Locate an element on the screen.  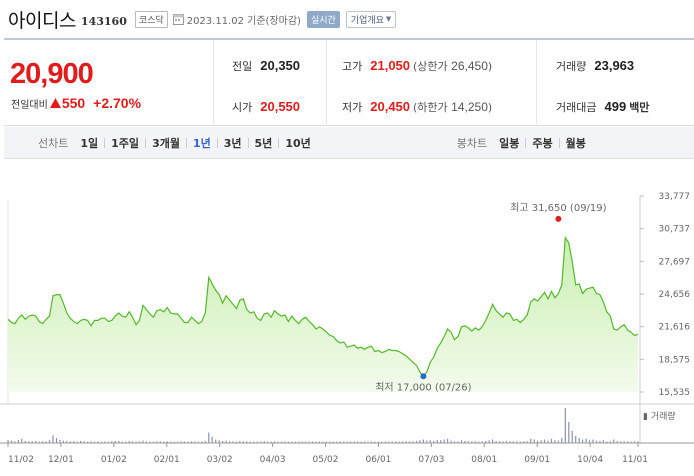
x-tick-label: 06/01 is located at coordinates (378, 460).